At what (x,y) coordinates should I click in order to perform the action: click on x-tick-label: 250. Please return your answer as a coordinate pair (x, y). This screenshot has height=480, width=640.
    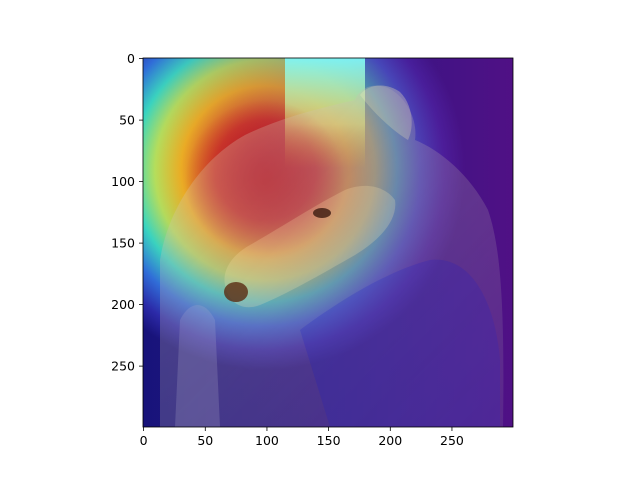
    Looking at the image, I should click on (452, 440).